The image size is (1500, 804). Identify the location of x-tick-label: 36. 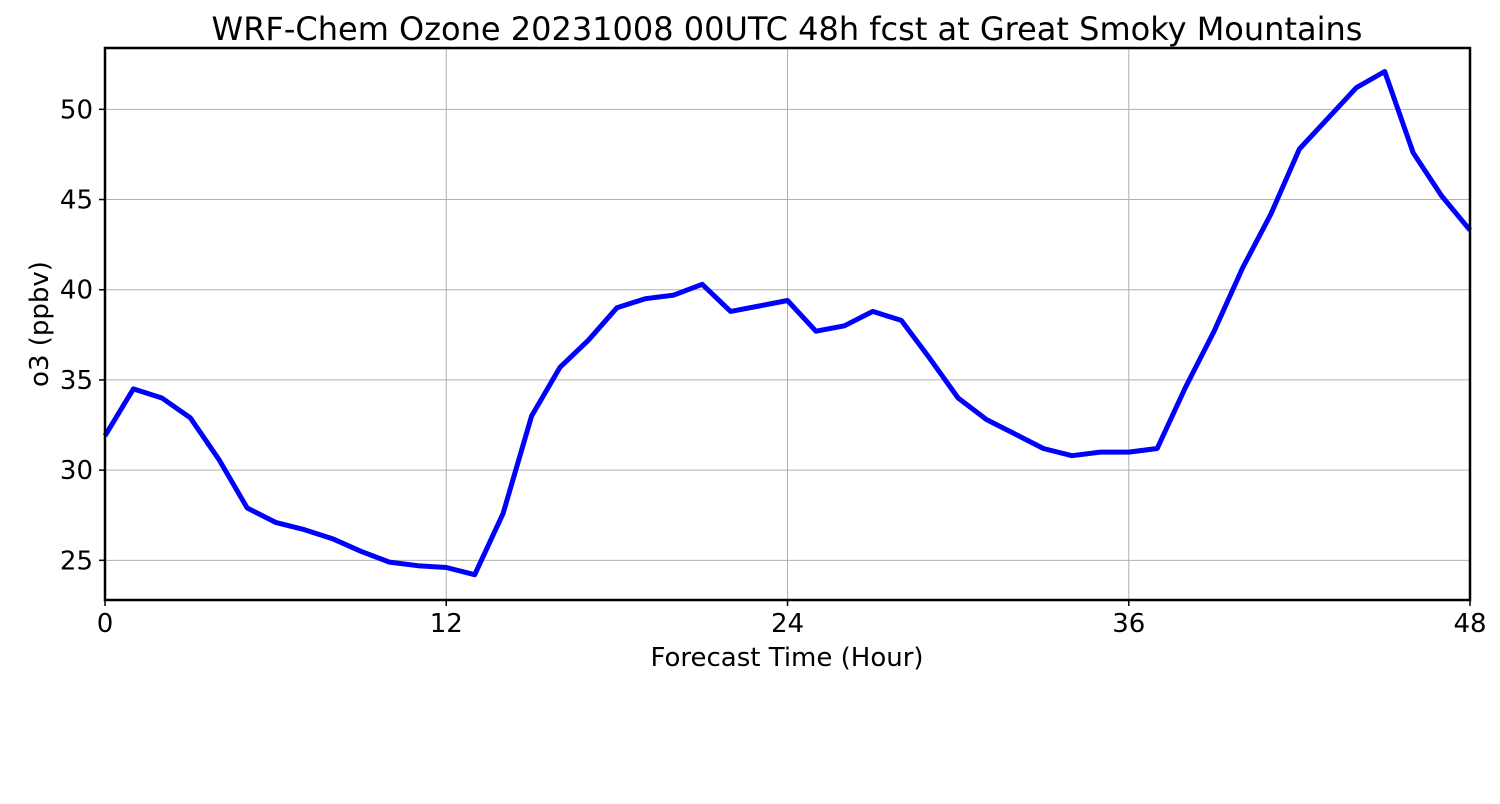
(1128, 624).